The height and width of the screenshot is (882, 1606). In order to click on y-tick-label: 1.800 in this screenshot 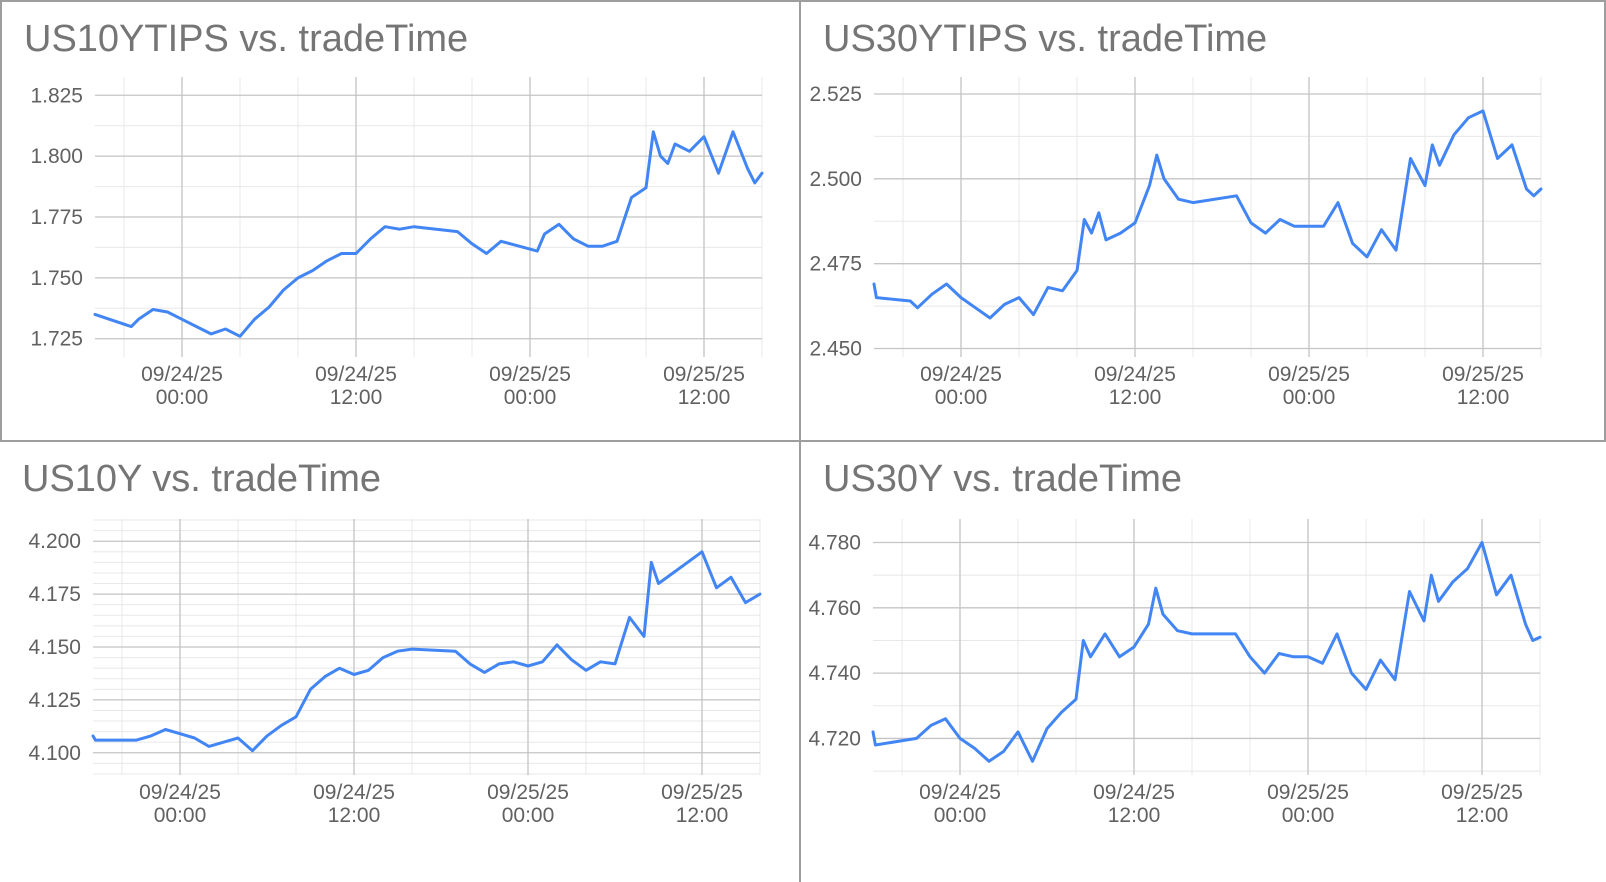, I will do `click(56, 156)`.